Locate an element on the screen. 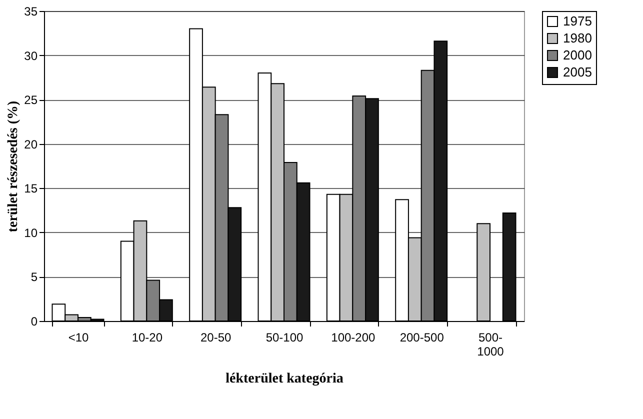 This screenshot has height=419, width=643. x-axis-title: lékterület kategória is located at coordinates (285, 379).